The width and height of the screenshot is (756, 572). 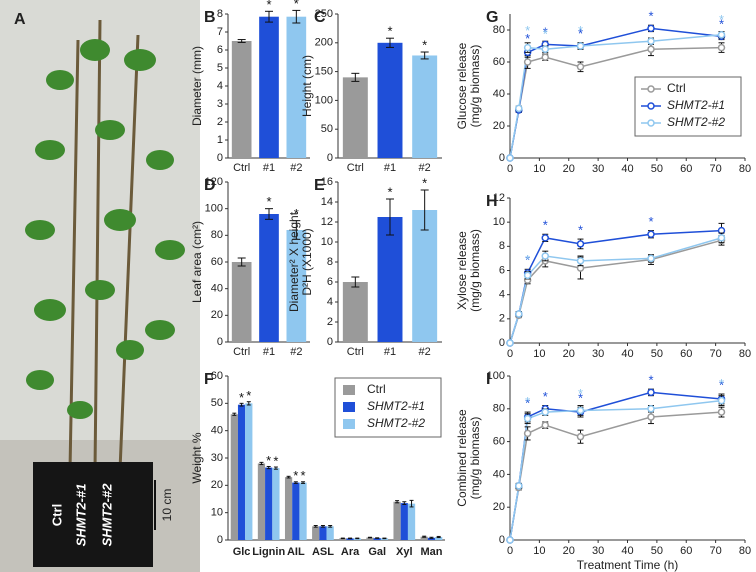 I want to click on legend-dot, so click(x=651, y=106).